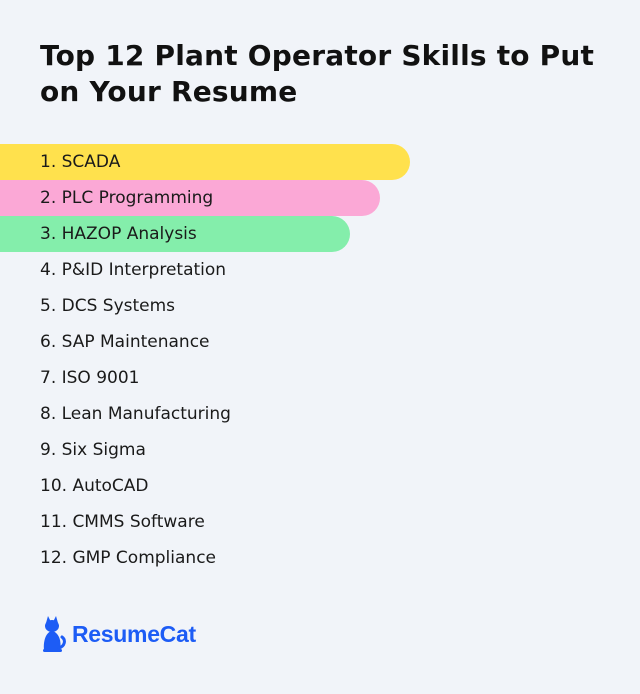 The height and width of the screenshot is (694, 640). Describe the element at coordinates (128, 558) in the screenshot. I see `skill-item: 12. GMP Compliance` at that location.